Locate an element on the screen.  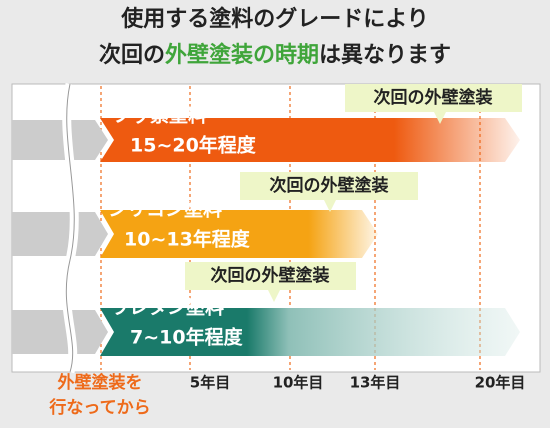
timeline-label: 13年目 is located at coordinates (375, 383).